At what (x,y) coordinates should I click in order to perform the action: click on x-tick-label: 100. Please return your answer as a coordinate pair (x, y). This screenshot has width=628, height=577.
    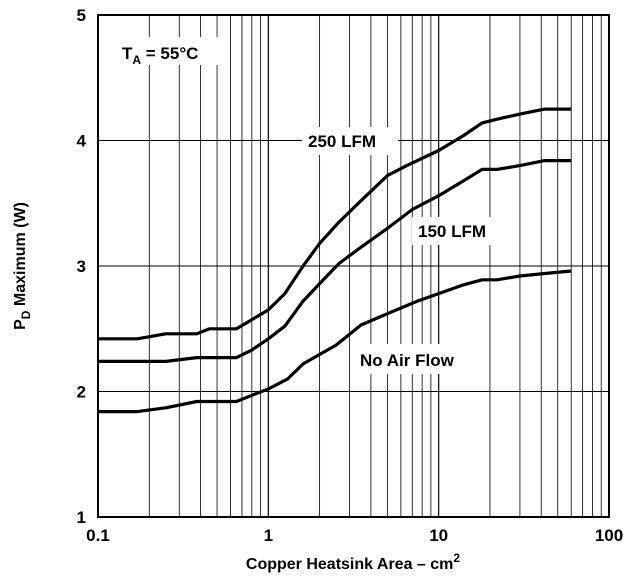
    Looking at the image, I should click on (609, 535).